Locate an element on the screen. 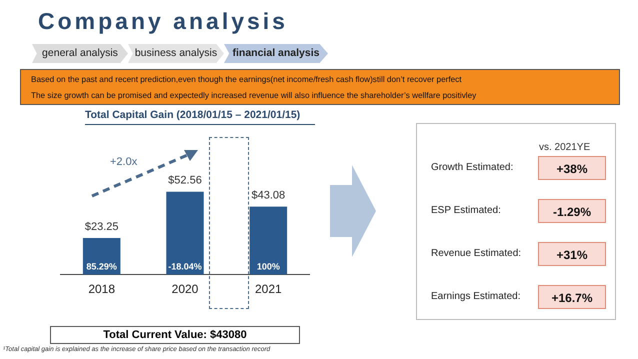 The width and height of the screenshot is (638, 359). data-label: $43.08 is located at coordinates (269, 196).